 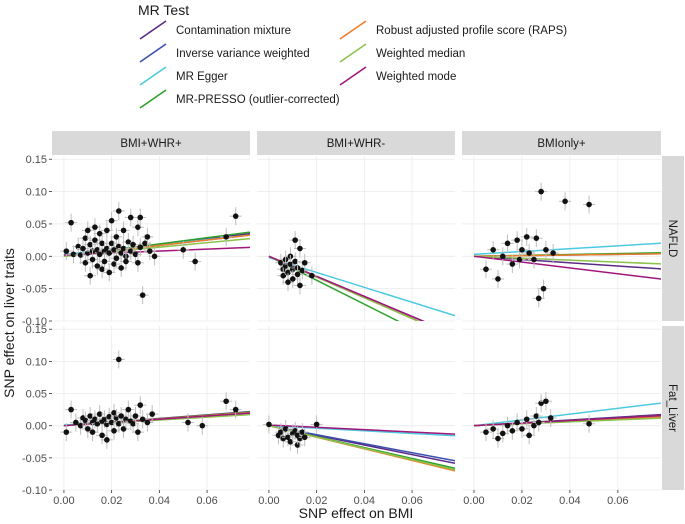 I want to click on y-tick-label-3-0: -0.10, so click(x=34, y=491).